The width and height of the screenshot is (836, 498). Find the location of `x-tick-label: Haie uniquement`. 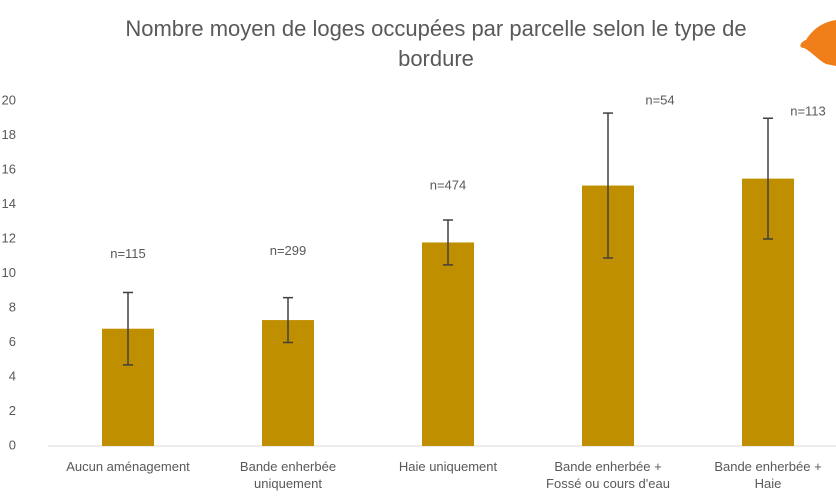

x-tick-label: Haie uniquement is located at coordinates (448, 466).